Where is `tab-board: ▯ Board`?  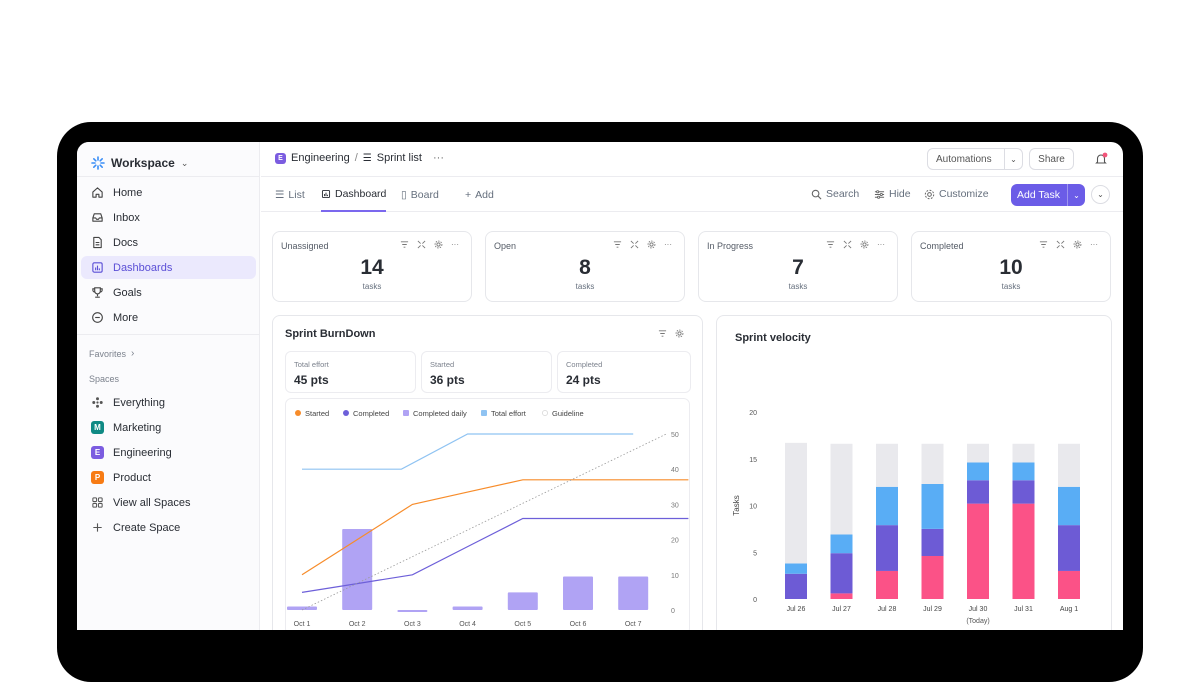 tab-board: ▯ Board is located at coordinates (420, 194).